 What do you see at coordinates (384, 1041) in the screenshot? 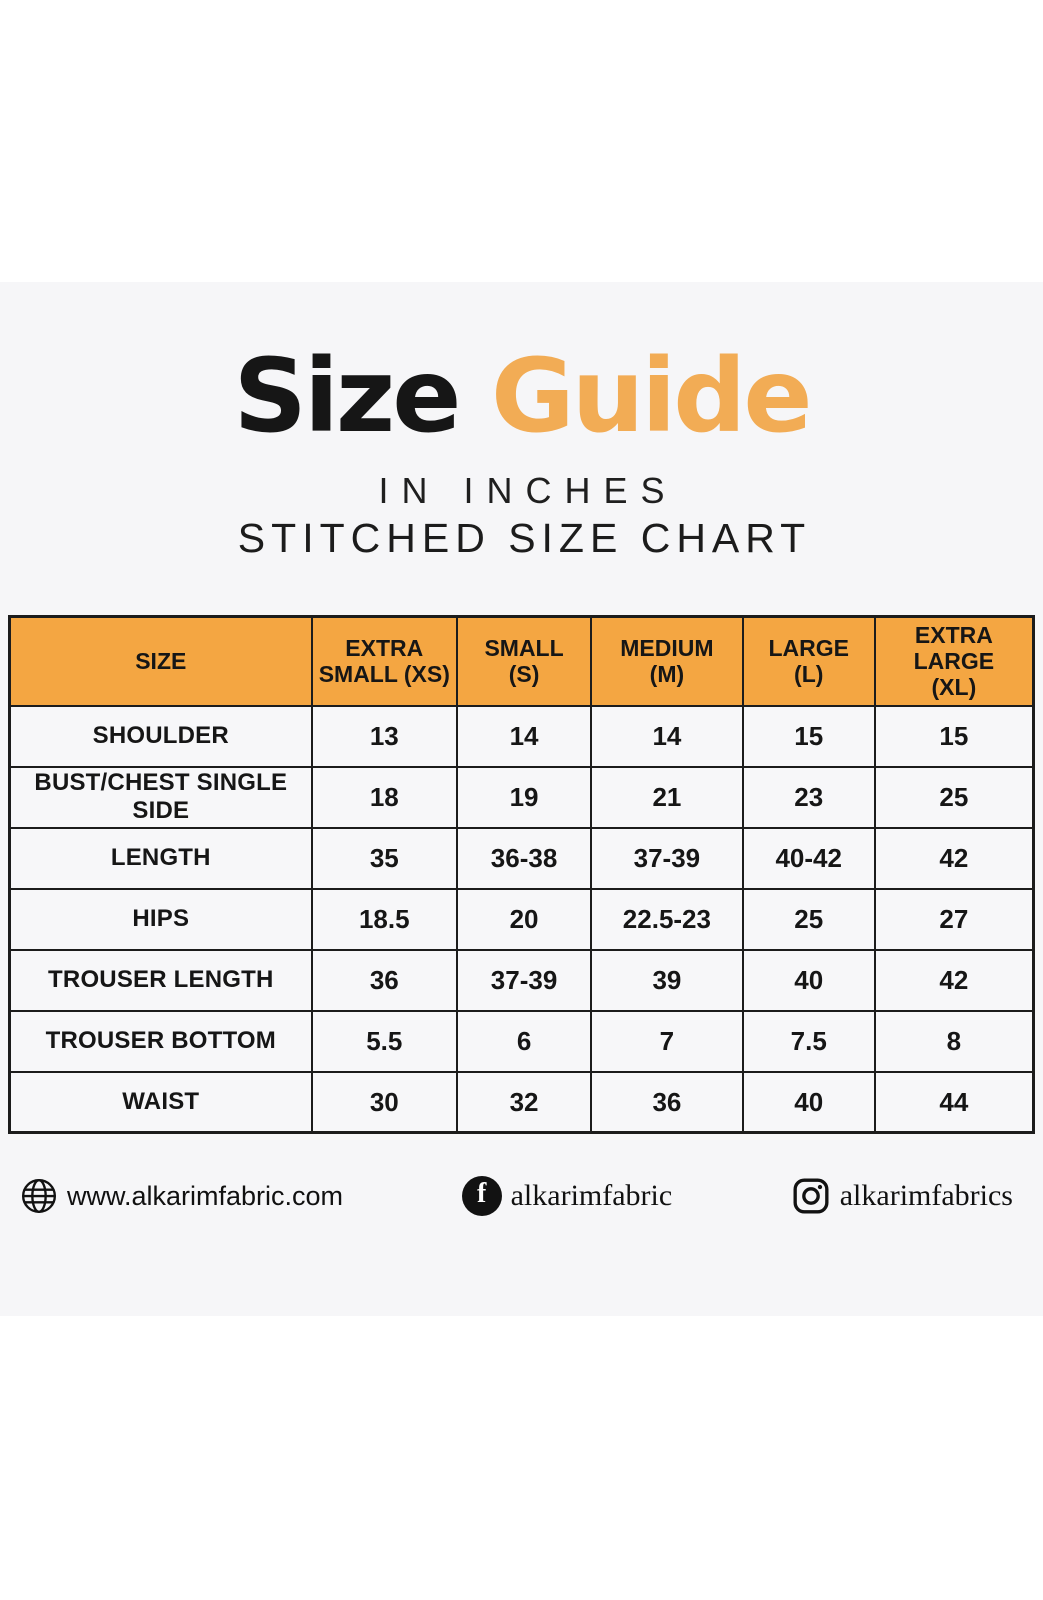
I see `value-cell: 5.5` at bounding box center [384, 1041].